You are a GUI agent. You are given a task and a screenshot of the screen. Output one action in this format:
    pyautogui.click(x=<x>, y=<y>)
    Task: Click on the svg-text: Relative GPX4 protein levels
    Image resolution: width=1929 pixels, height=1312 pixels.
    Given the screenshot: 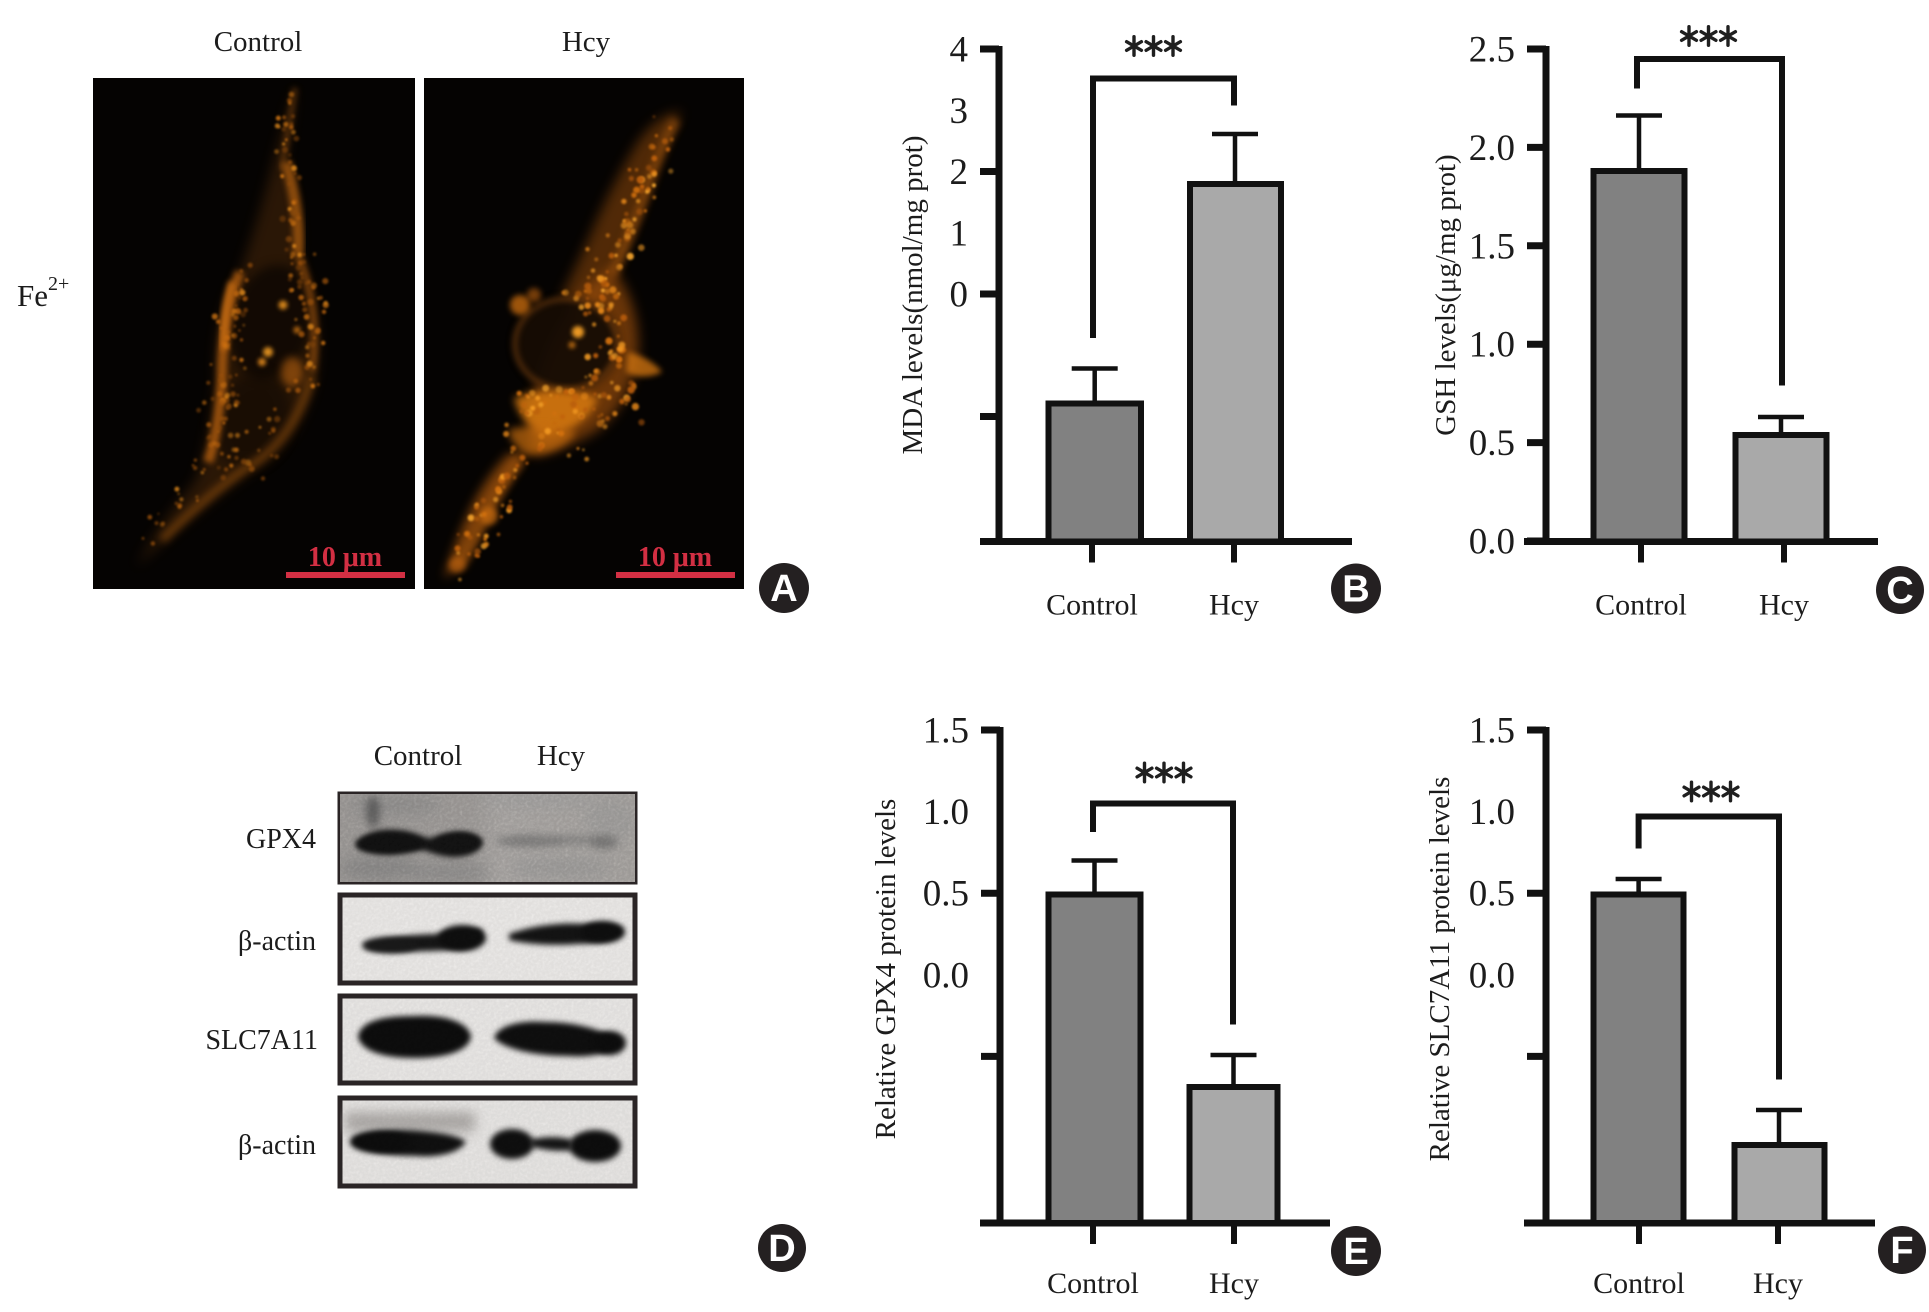 What is the action you would take?
    pyautogui.click(x=886, y=969)
    